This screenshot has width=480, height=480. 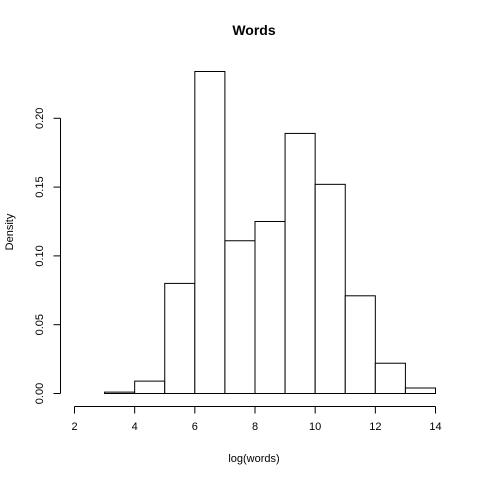 What do you see at coordinates (253, 459) in the screenshot?
I see `x-axis-label: log(words)` at bounding box center [253, 459].